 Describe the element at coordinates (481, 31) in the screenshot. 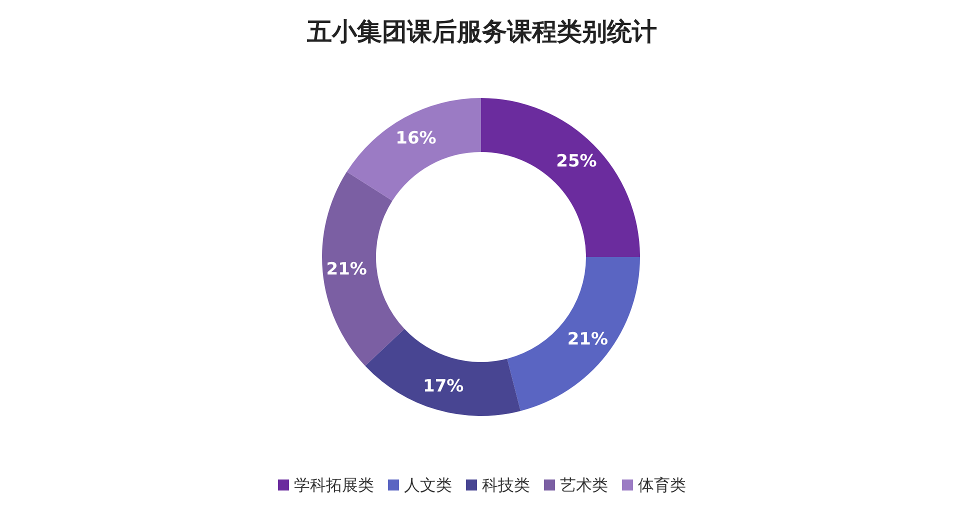

I see `chart-title: 五小集团课后服务课程类别统计` at that location.